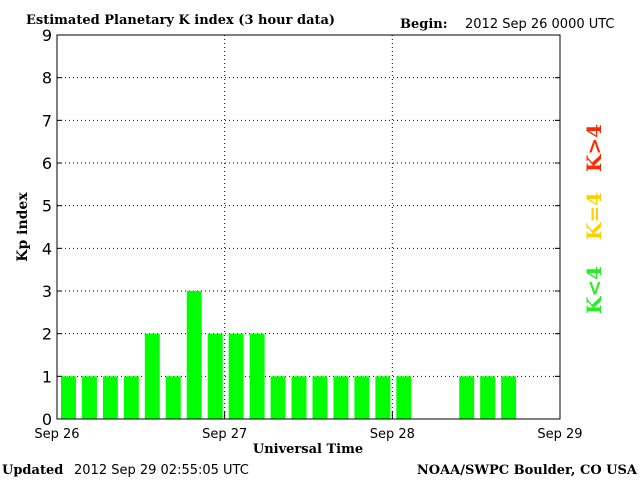 Image resolution: width=640 pixels, height=480 pixels. Describe the element at coordinates (594, 148) in the screenshot. I see `legend-k-greater-4: K>4` at that location.